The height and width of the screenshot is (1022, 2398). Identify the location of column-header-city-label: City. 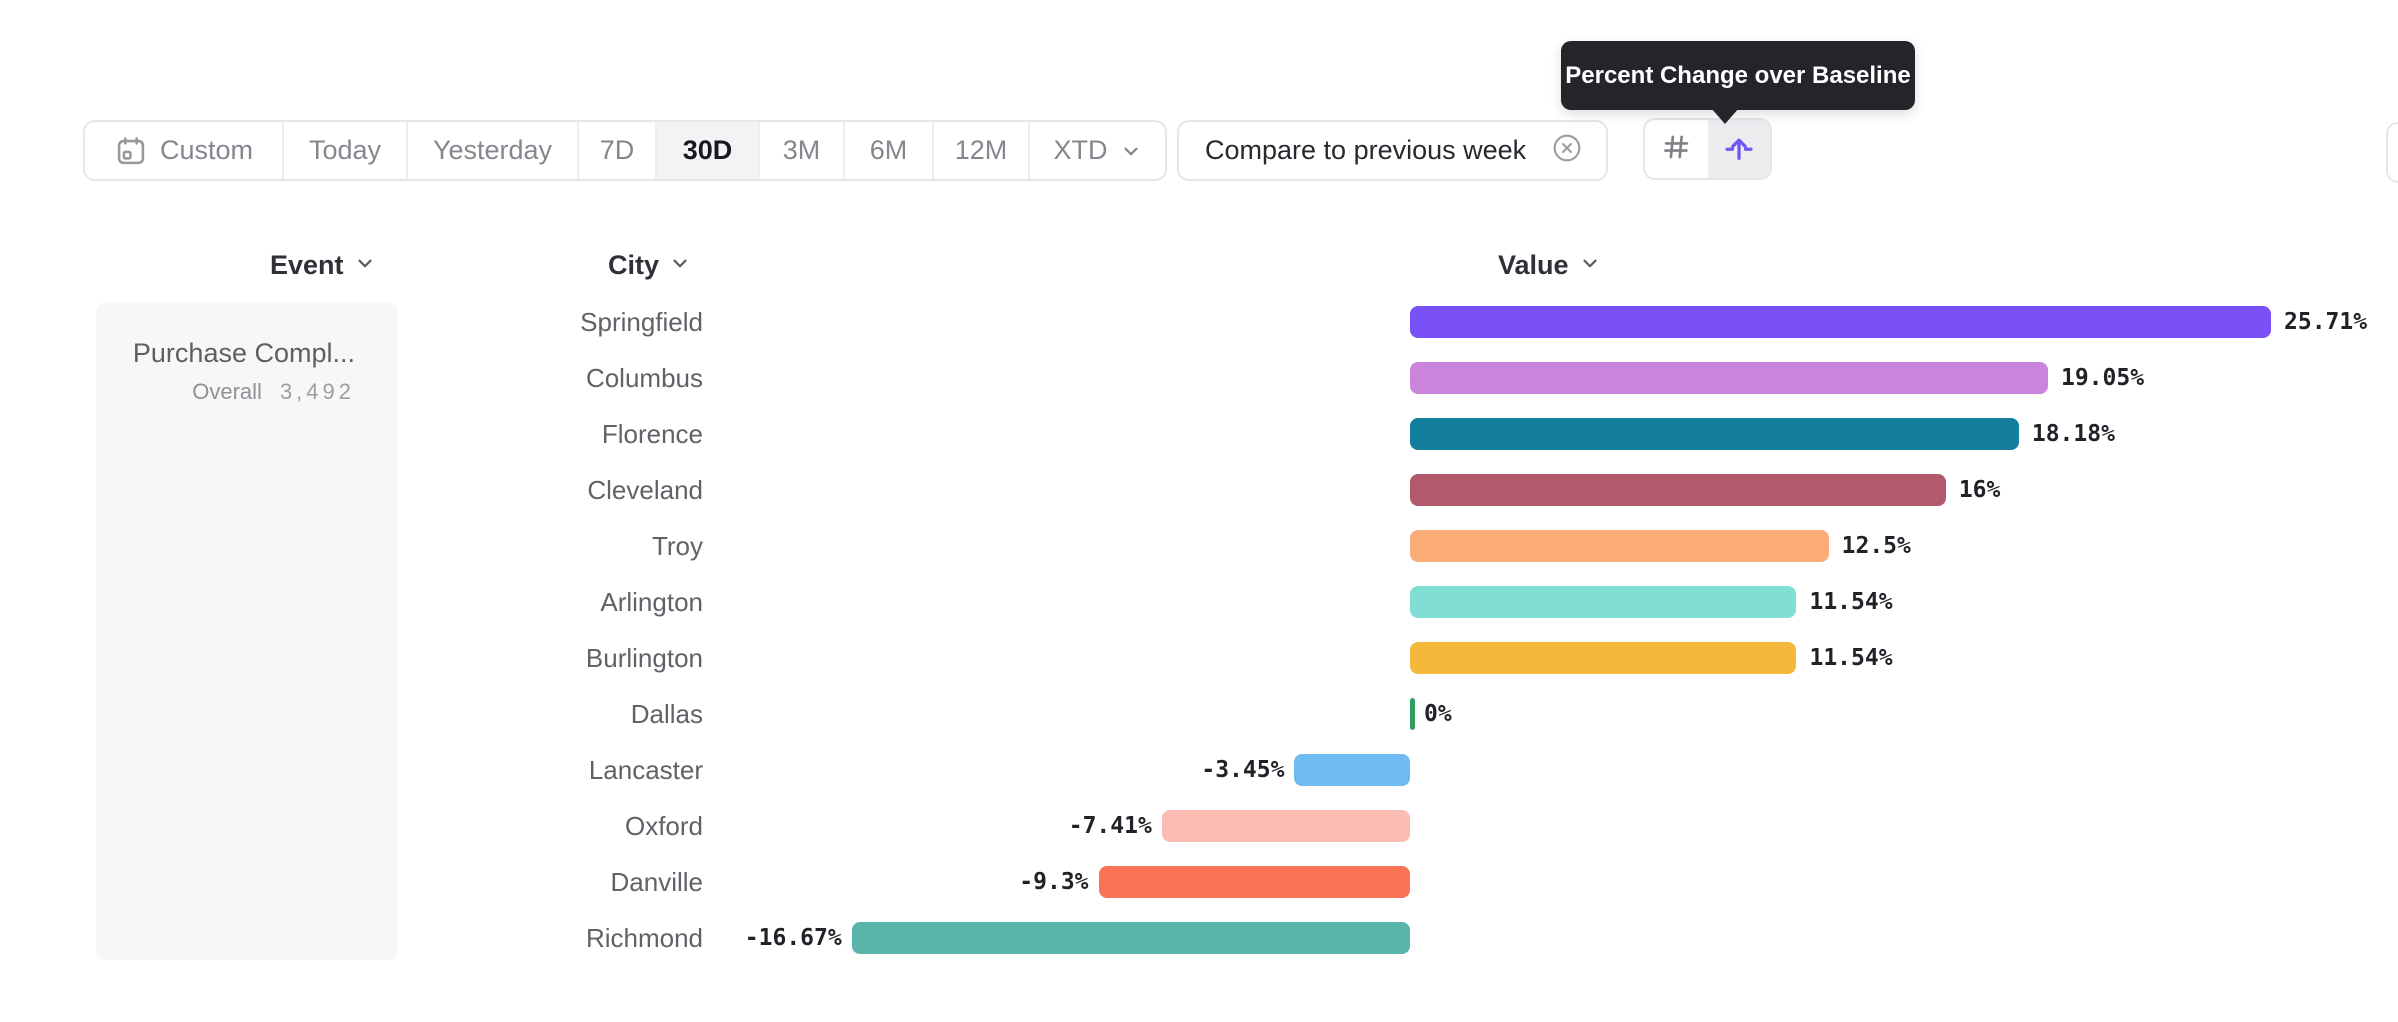
(634, 264).